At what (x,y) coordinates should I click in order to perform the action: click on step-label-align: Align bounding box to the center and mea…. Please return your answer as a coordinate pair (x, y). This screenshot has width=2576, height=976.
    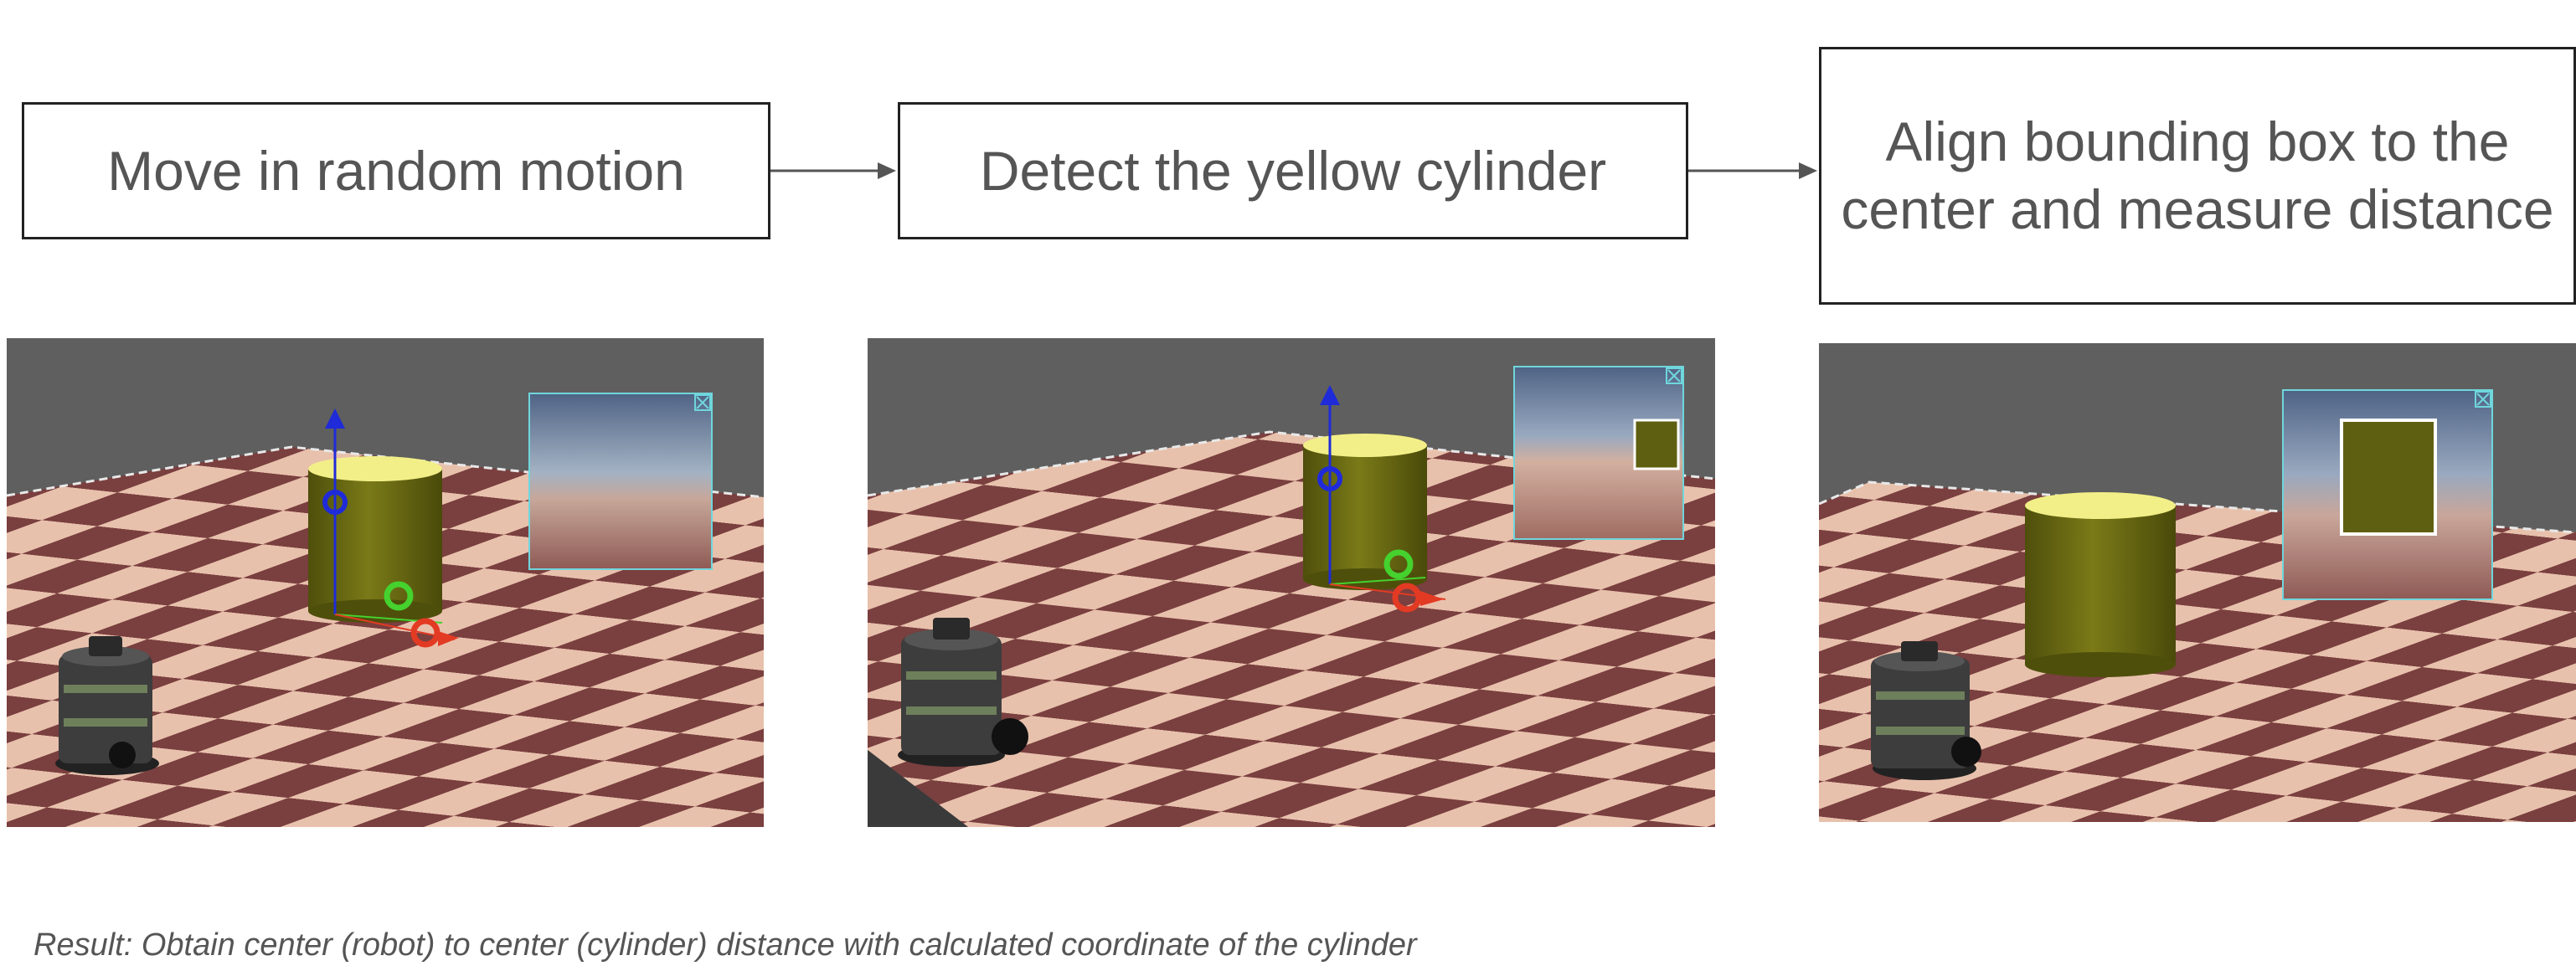
    Looking at the image, I should click on (2197, 175).